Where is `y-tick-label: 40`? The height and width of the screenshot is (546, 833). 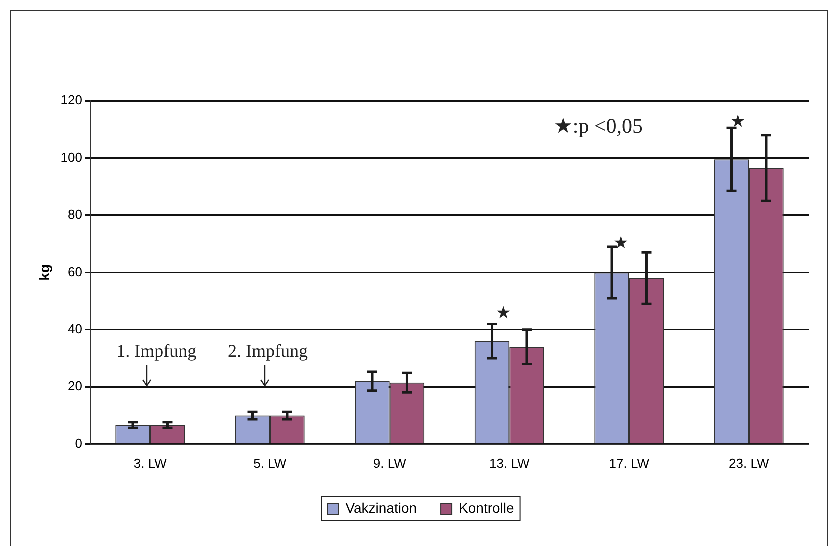 y-tick-label: 40 is located at coordinates (75, 329).